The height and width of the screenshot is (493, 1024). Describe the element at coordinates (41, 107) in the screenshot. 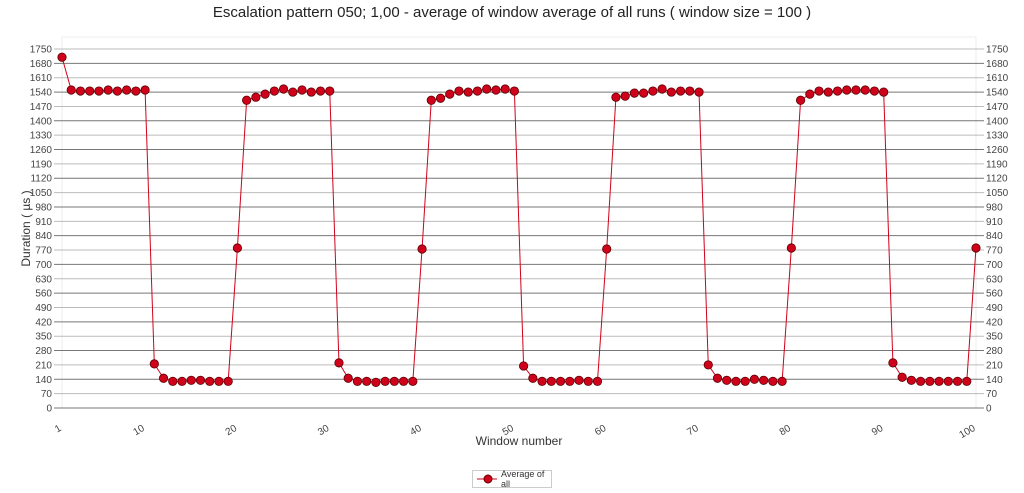

I see `y-tick-label-left: 1470` at that location.